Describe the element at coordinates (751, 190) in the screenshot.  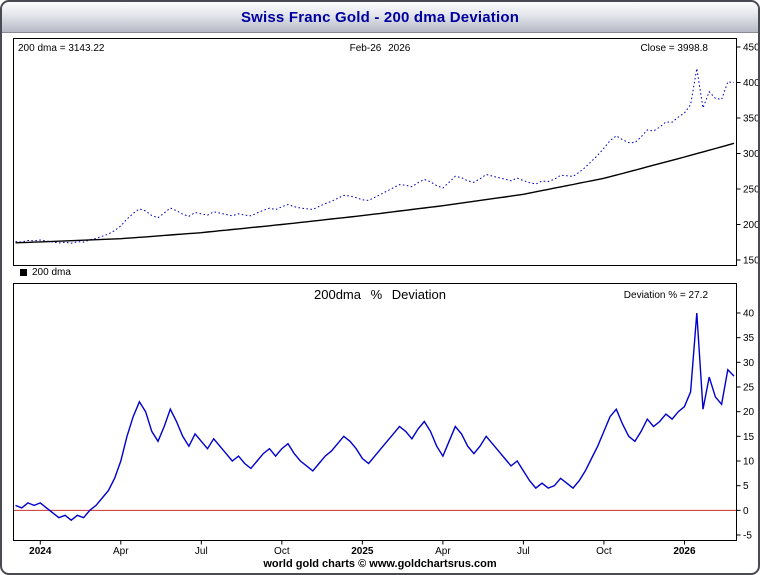
I see `y-axis-tick-label: 2500` at that location.